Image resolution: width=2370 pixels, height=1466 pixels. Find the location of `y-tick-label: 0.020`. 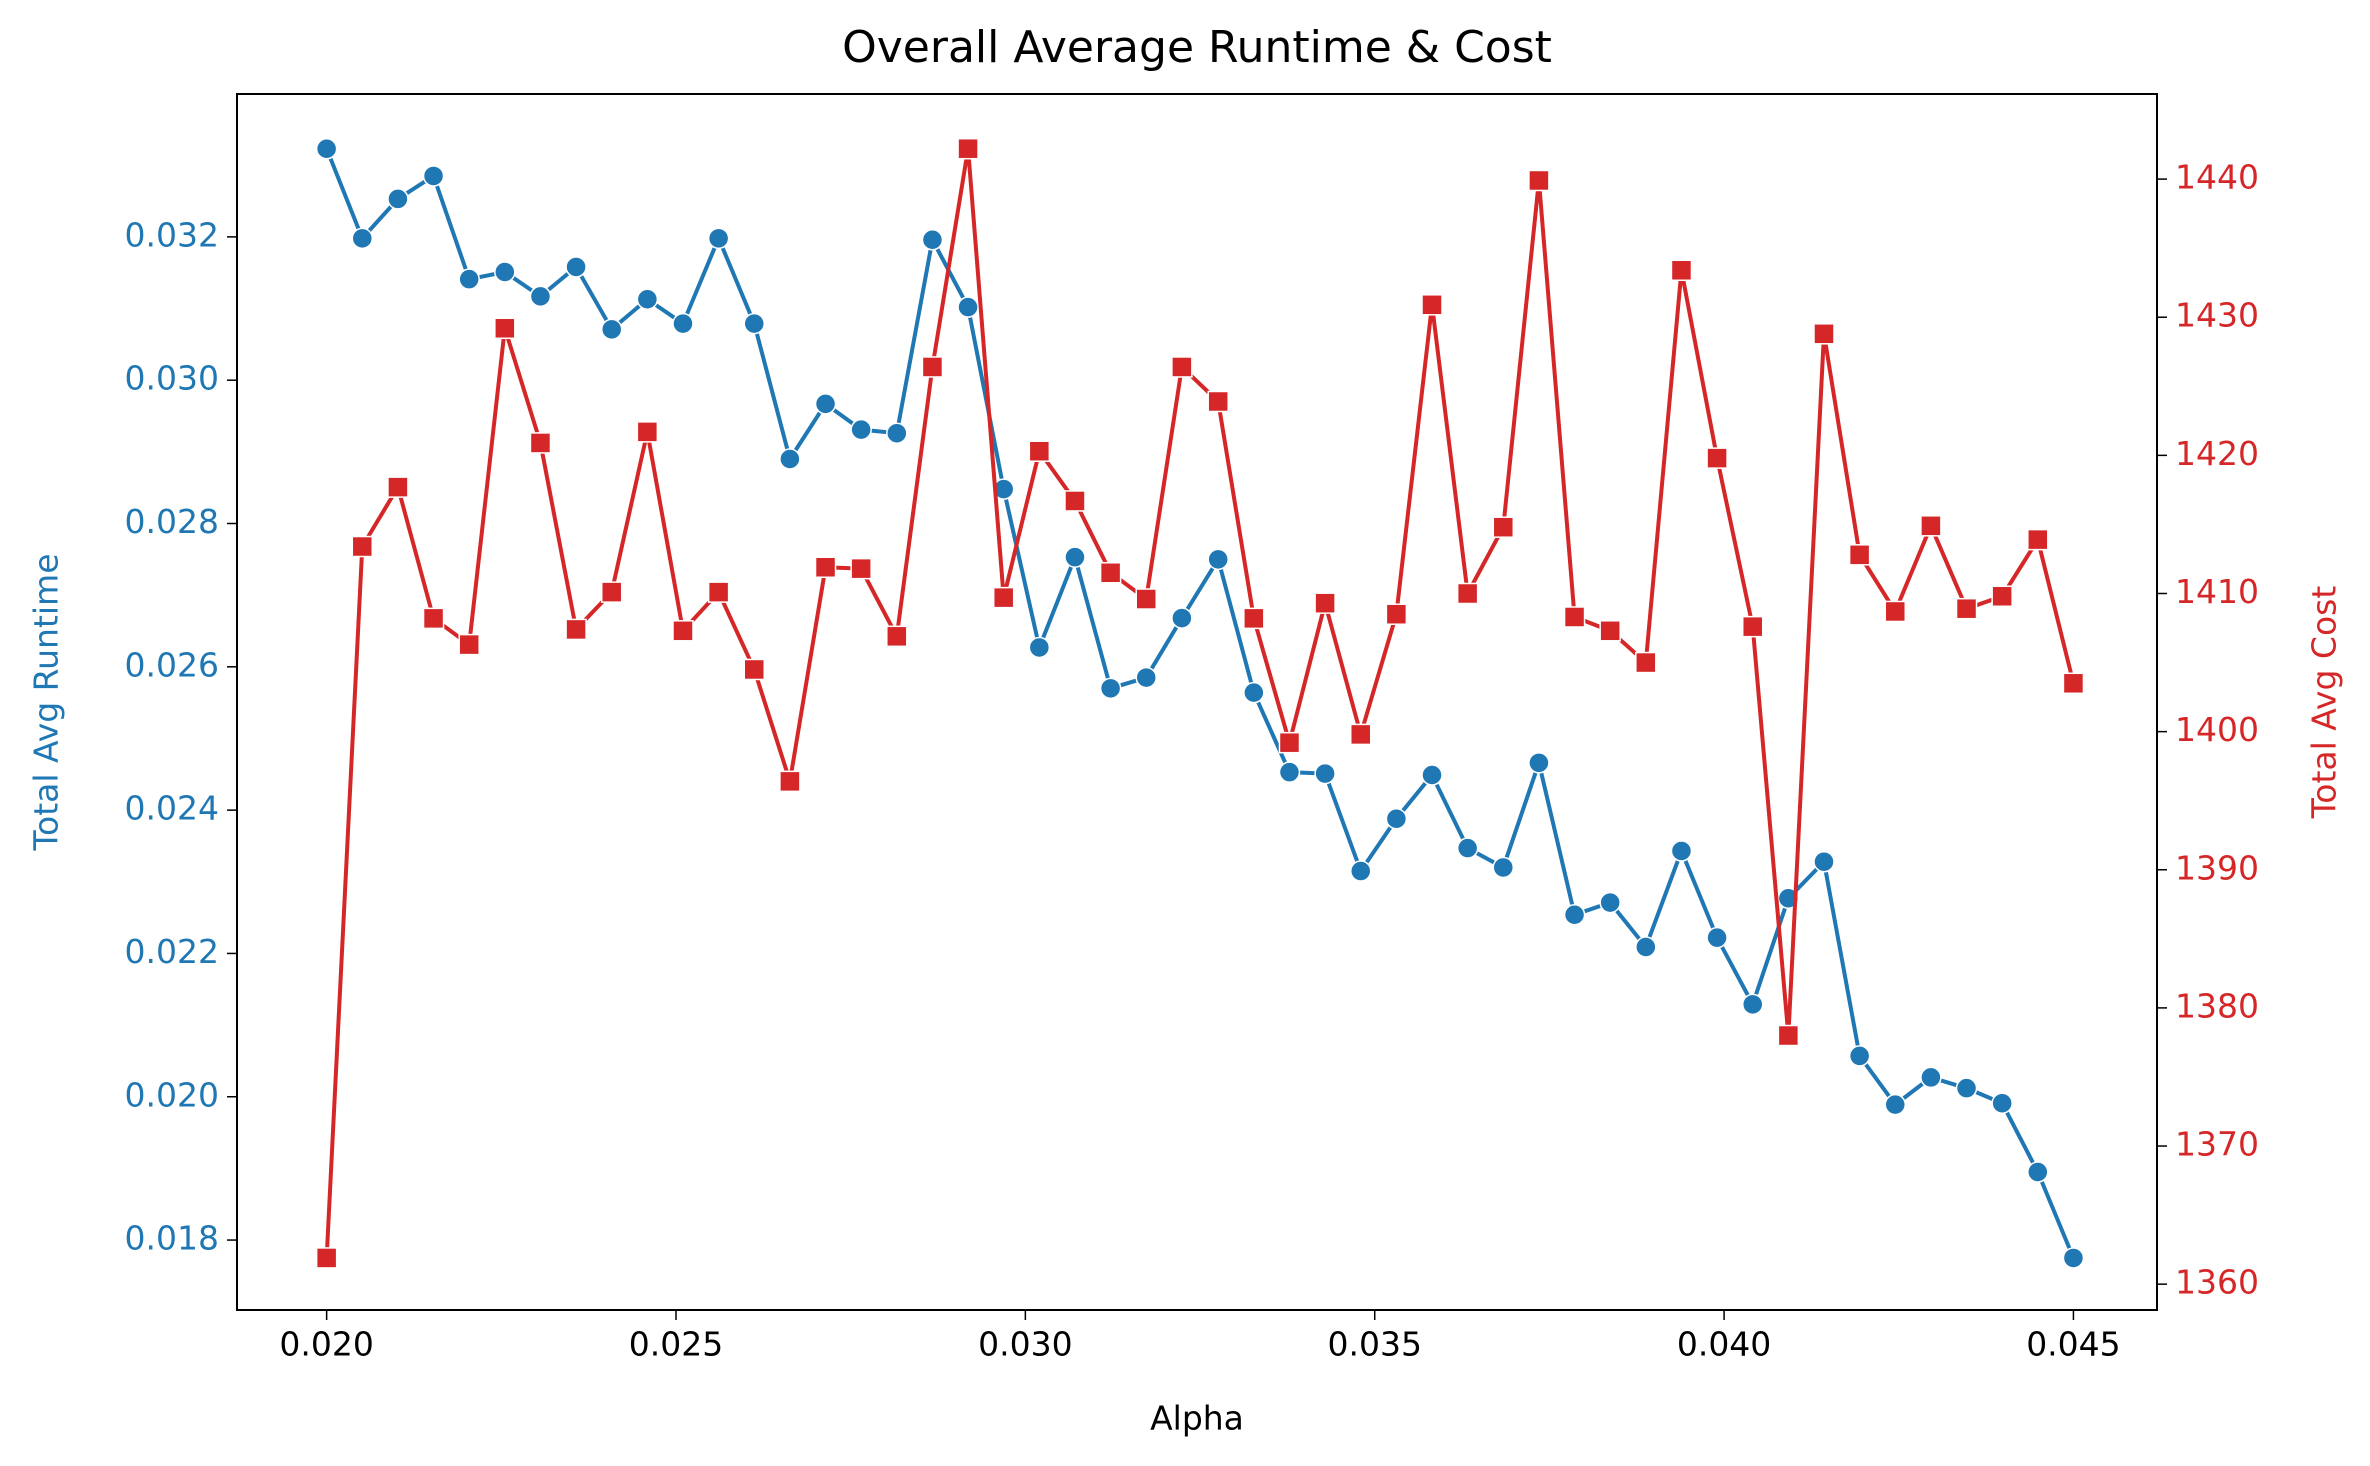

y-tick-label: 0.020 is located at coordinates (172, 1094).